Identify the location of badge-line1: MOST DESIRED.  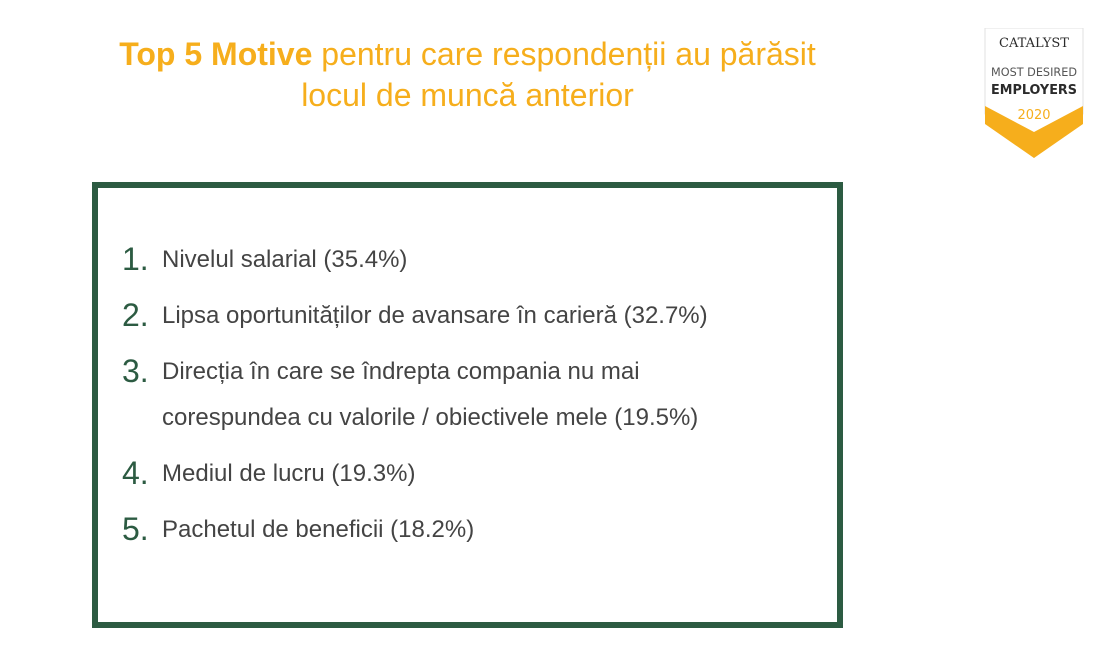
(1034, 72).